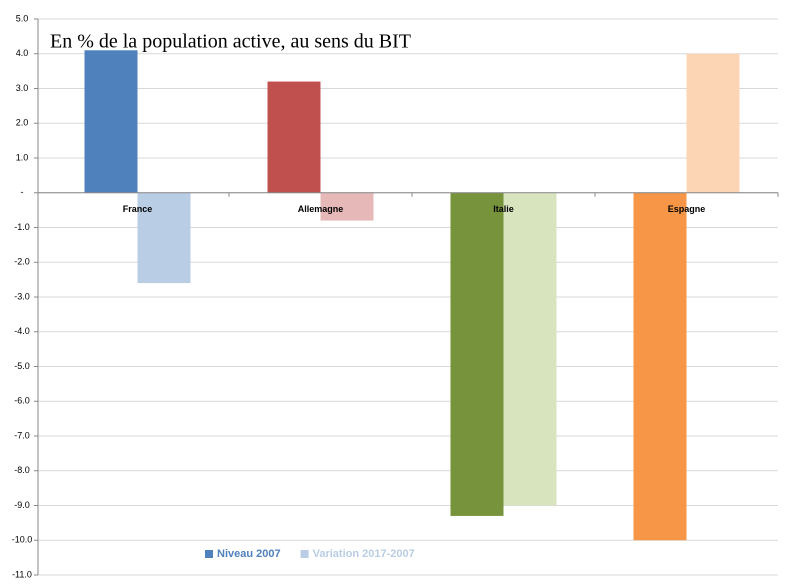 The width and height of the screenshot is (787, 584). What do you see at coordinates (364, 554) in the screenshot?
I see `legend-label: Variation 2017-2007` at bounding box center [364, 554].